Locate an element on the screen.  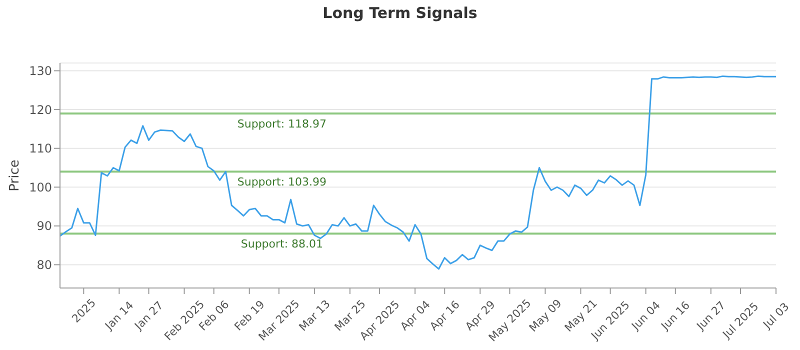
y-tick-label: 100 is located at coordinates (40, 187).